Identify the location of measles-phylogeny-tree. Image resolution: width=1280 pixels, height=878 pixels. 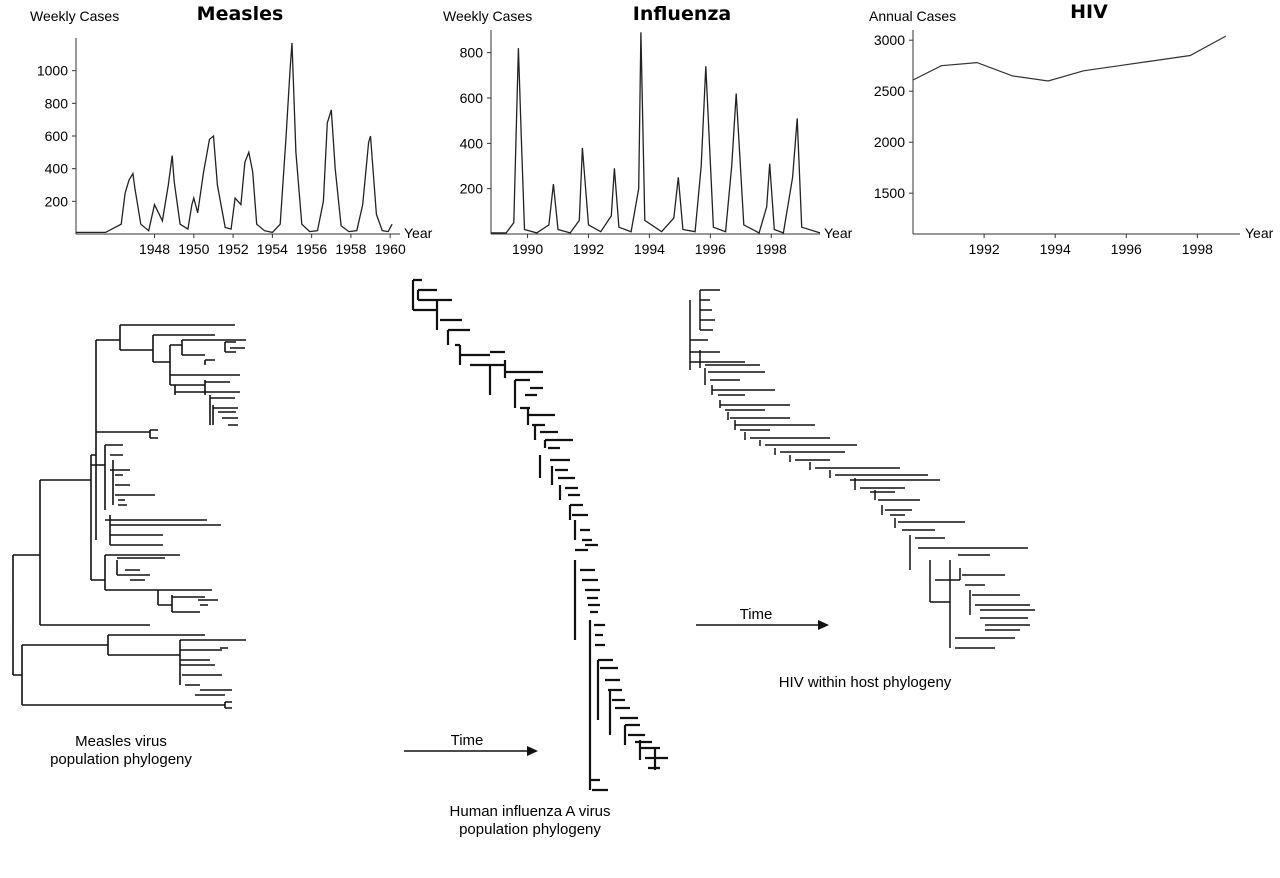
(129, 516).